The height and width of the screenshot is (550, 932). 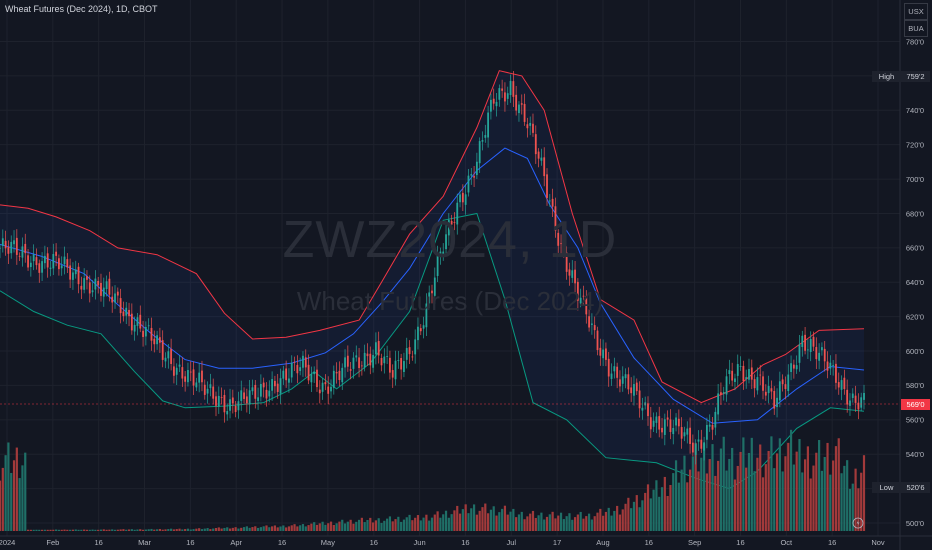 What do you see at coordinates (450, 240) in the screenshot?
I see `watermark-symbol: ZWZ2024, 1D` at bounding box center [450, 240].